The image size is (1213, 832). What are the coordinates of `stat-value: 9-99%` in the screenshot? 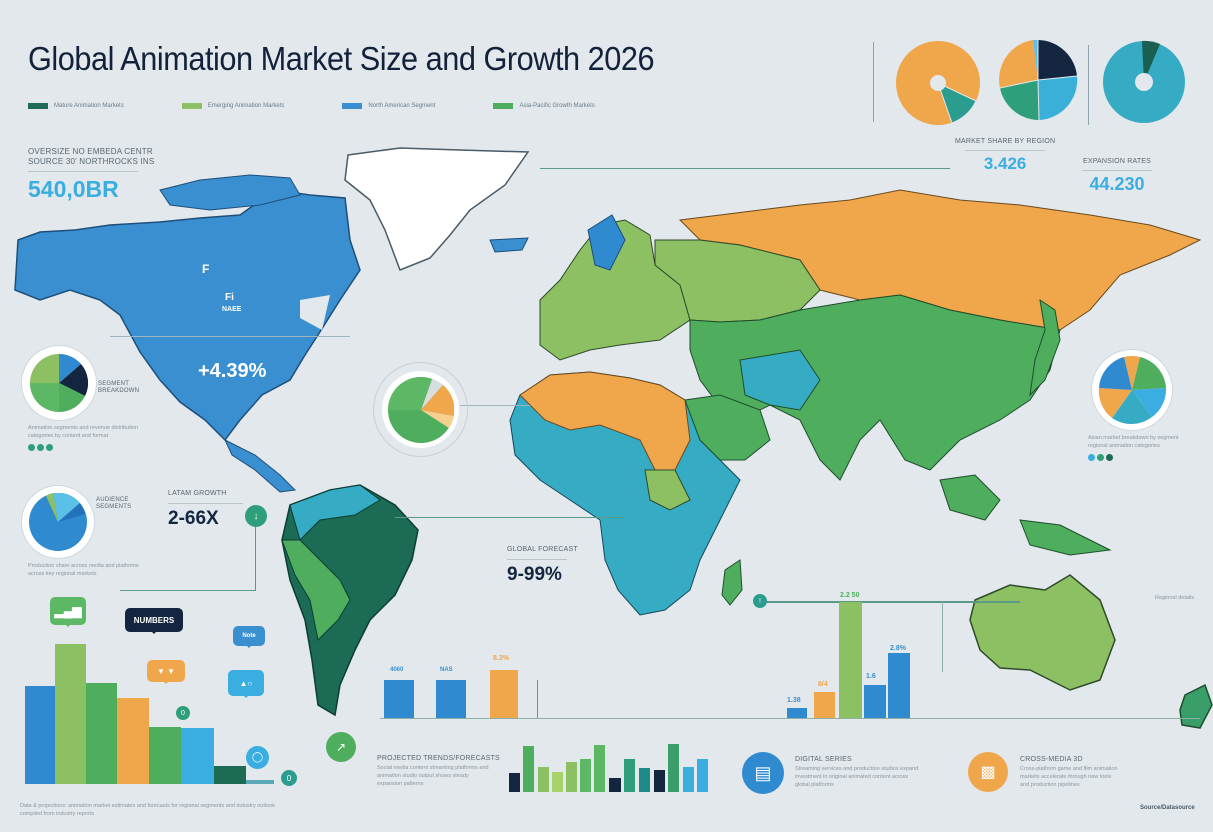 It's located at (534, 574).